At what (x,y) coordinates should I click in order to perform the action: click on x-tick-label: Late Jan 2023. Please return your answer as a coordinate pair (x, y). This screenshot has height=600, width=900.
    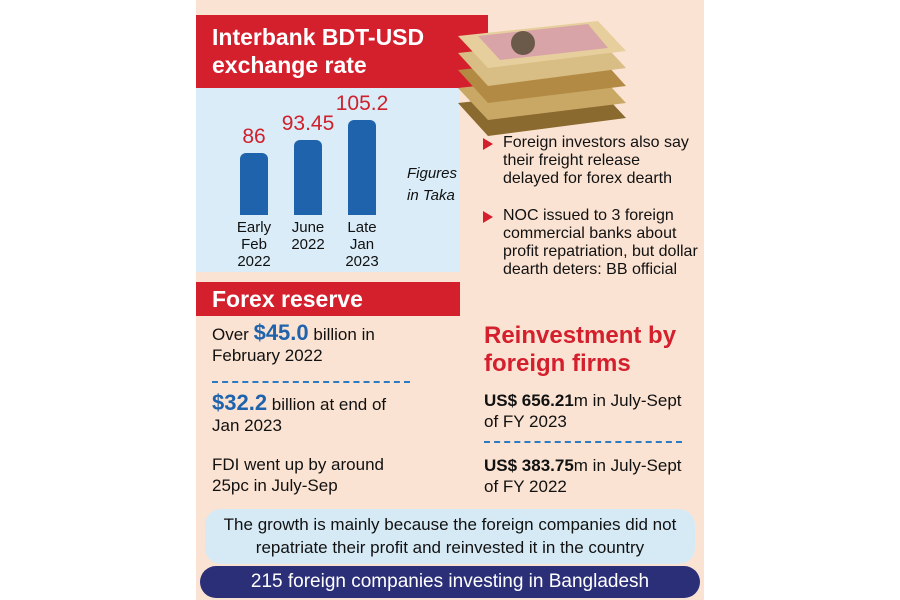
    Looking at the image, I should click on (362, 244).